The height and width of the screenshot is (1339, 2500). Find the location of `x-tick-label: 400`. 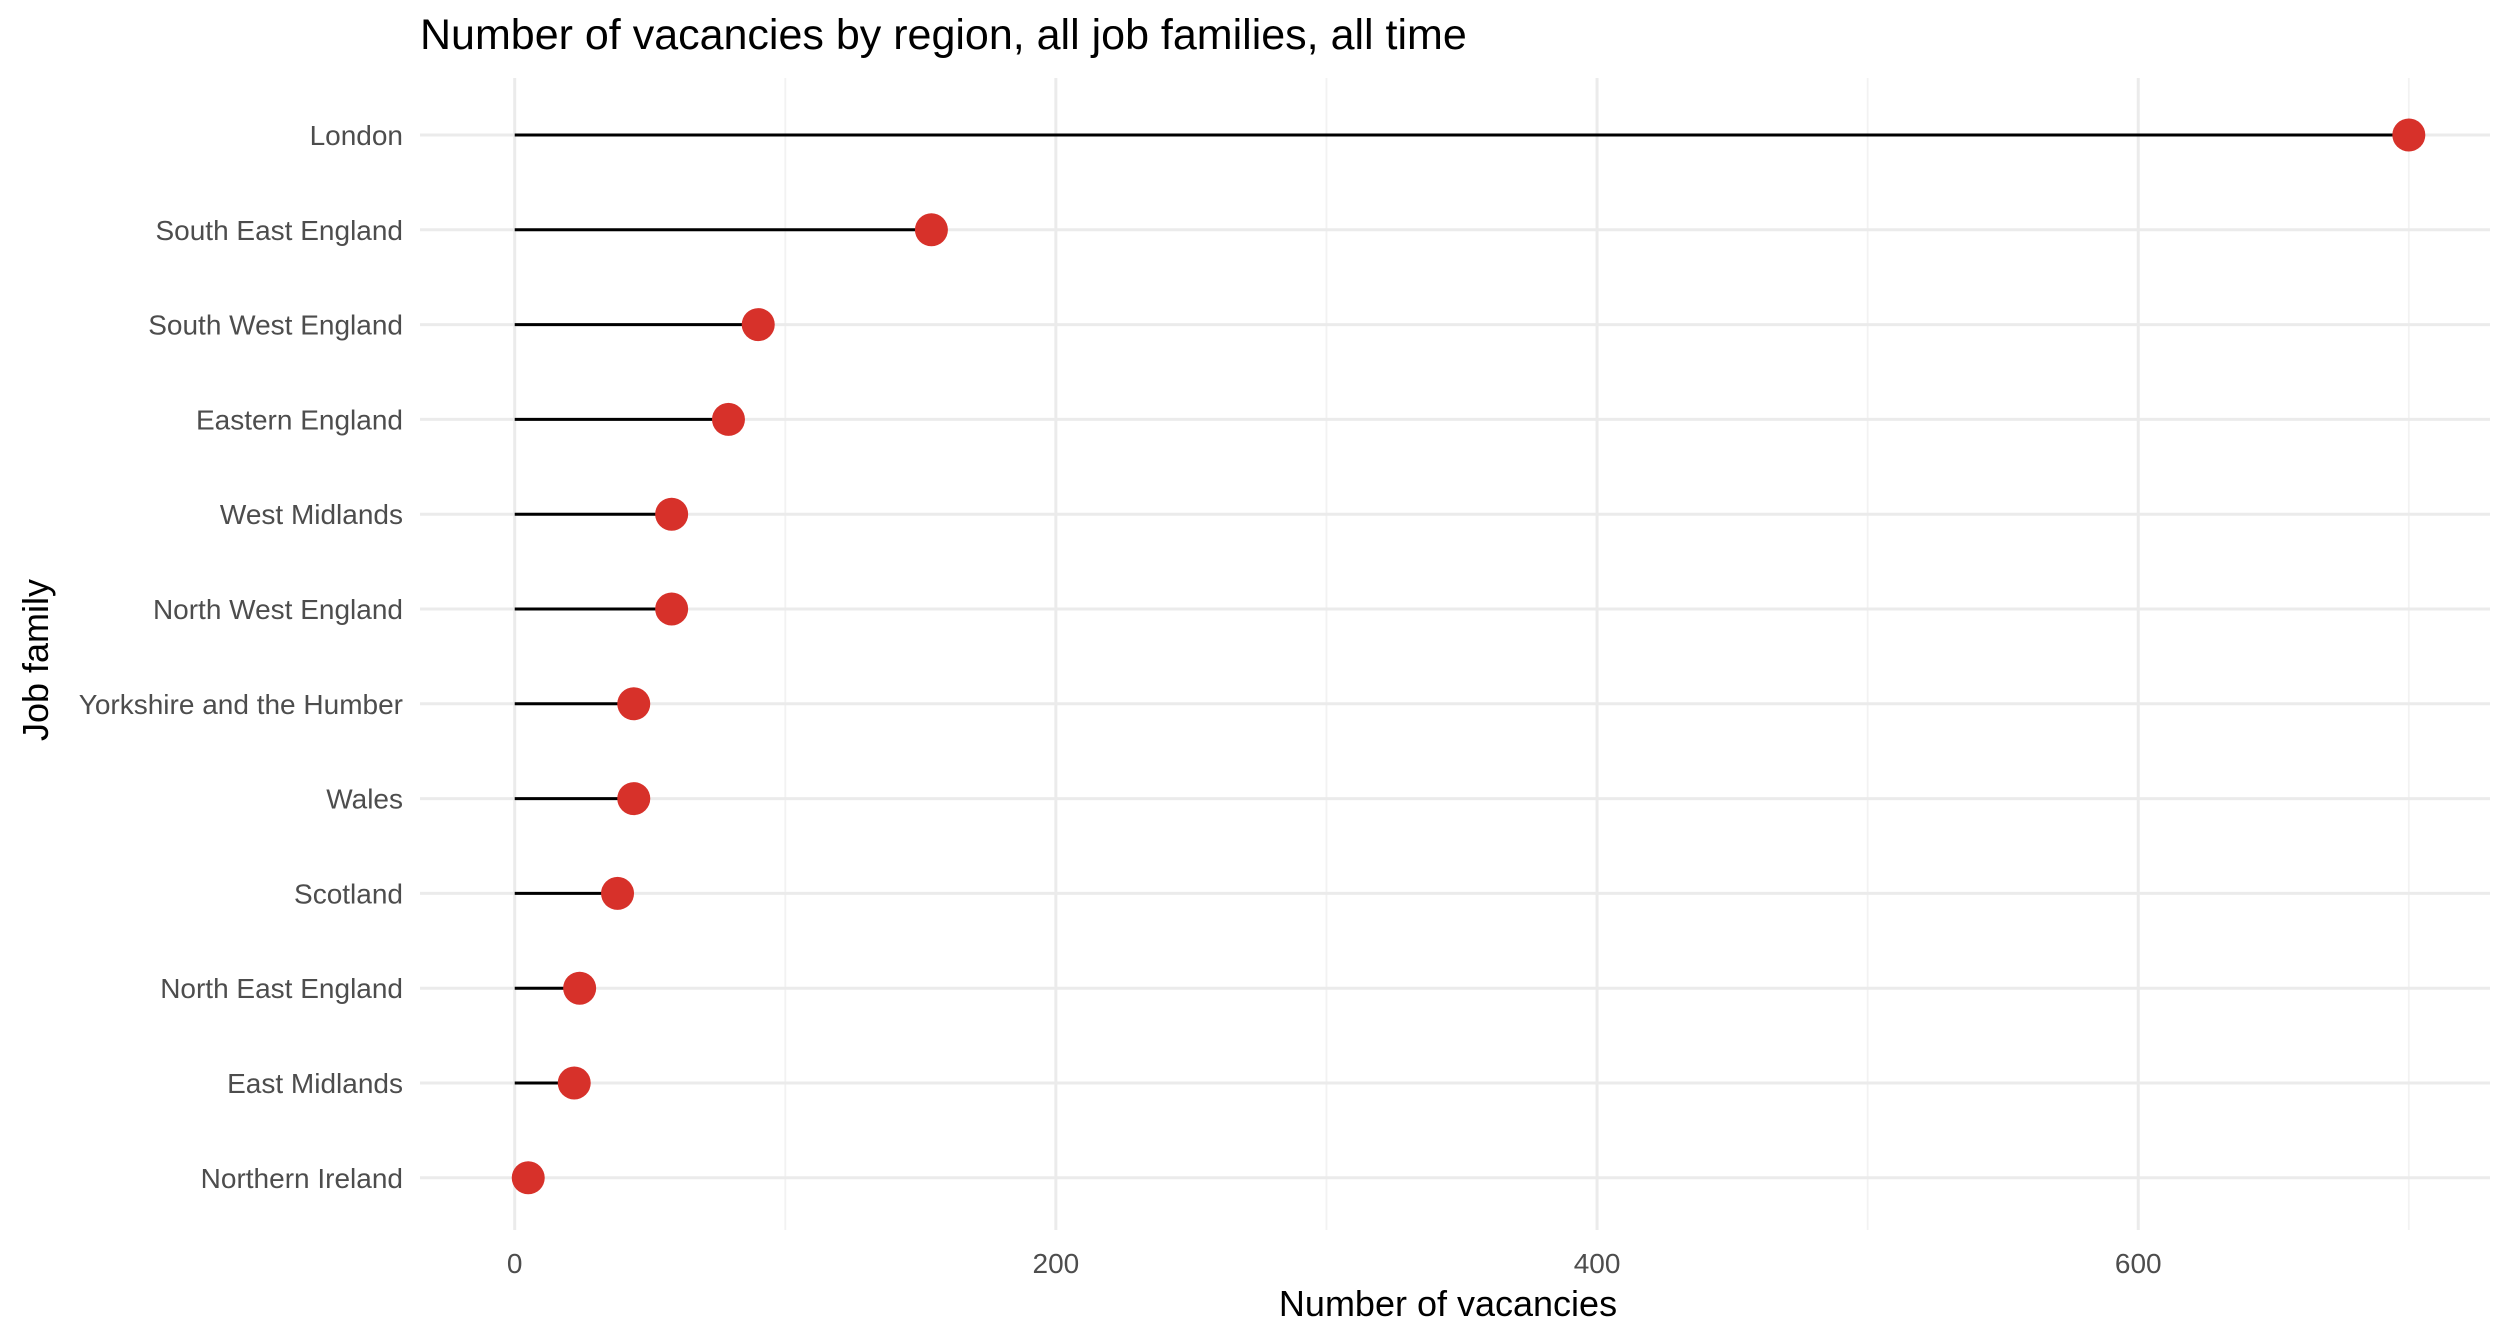

x-tick-label: 400 is located at coordinates (1597, 1263).